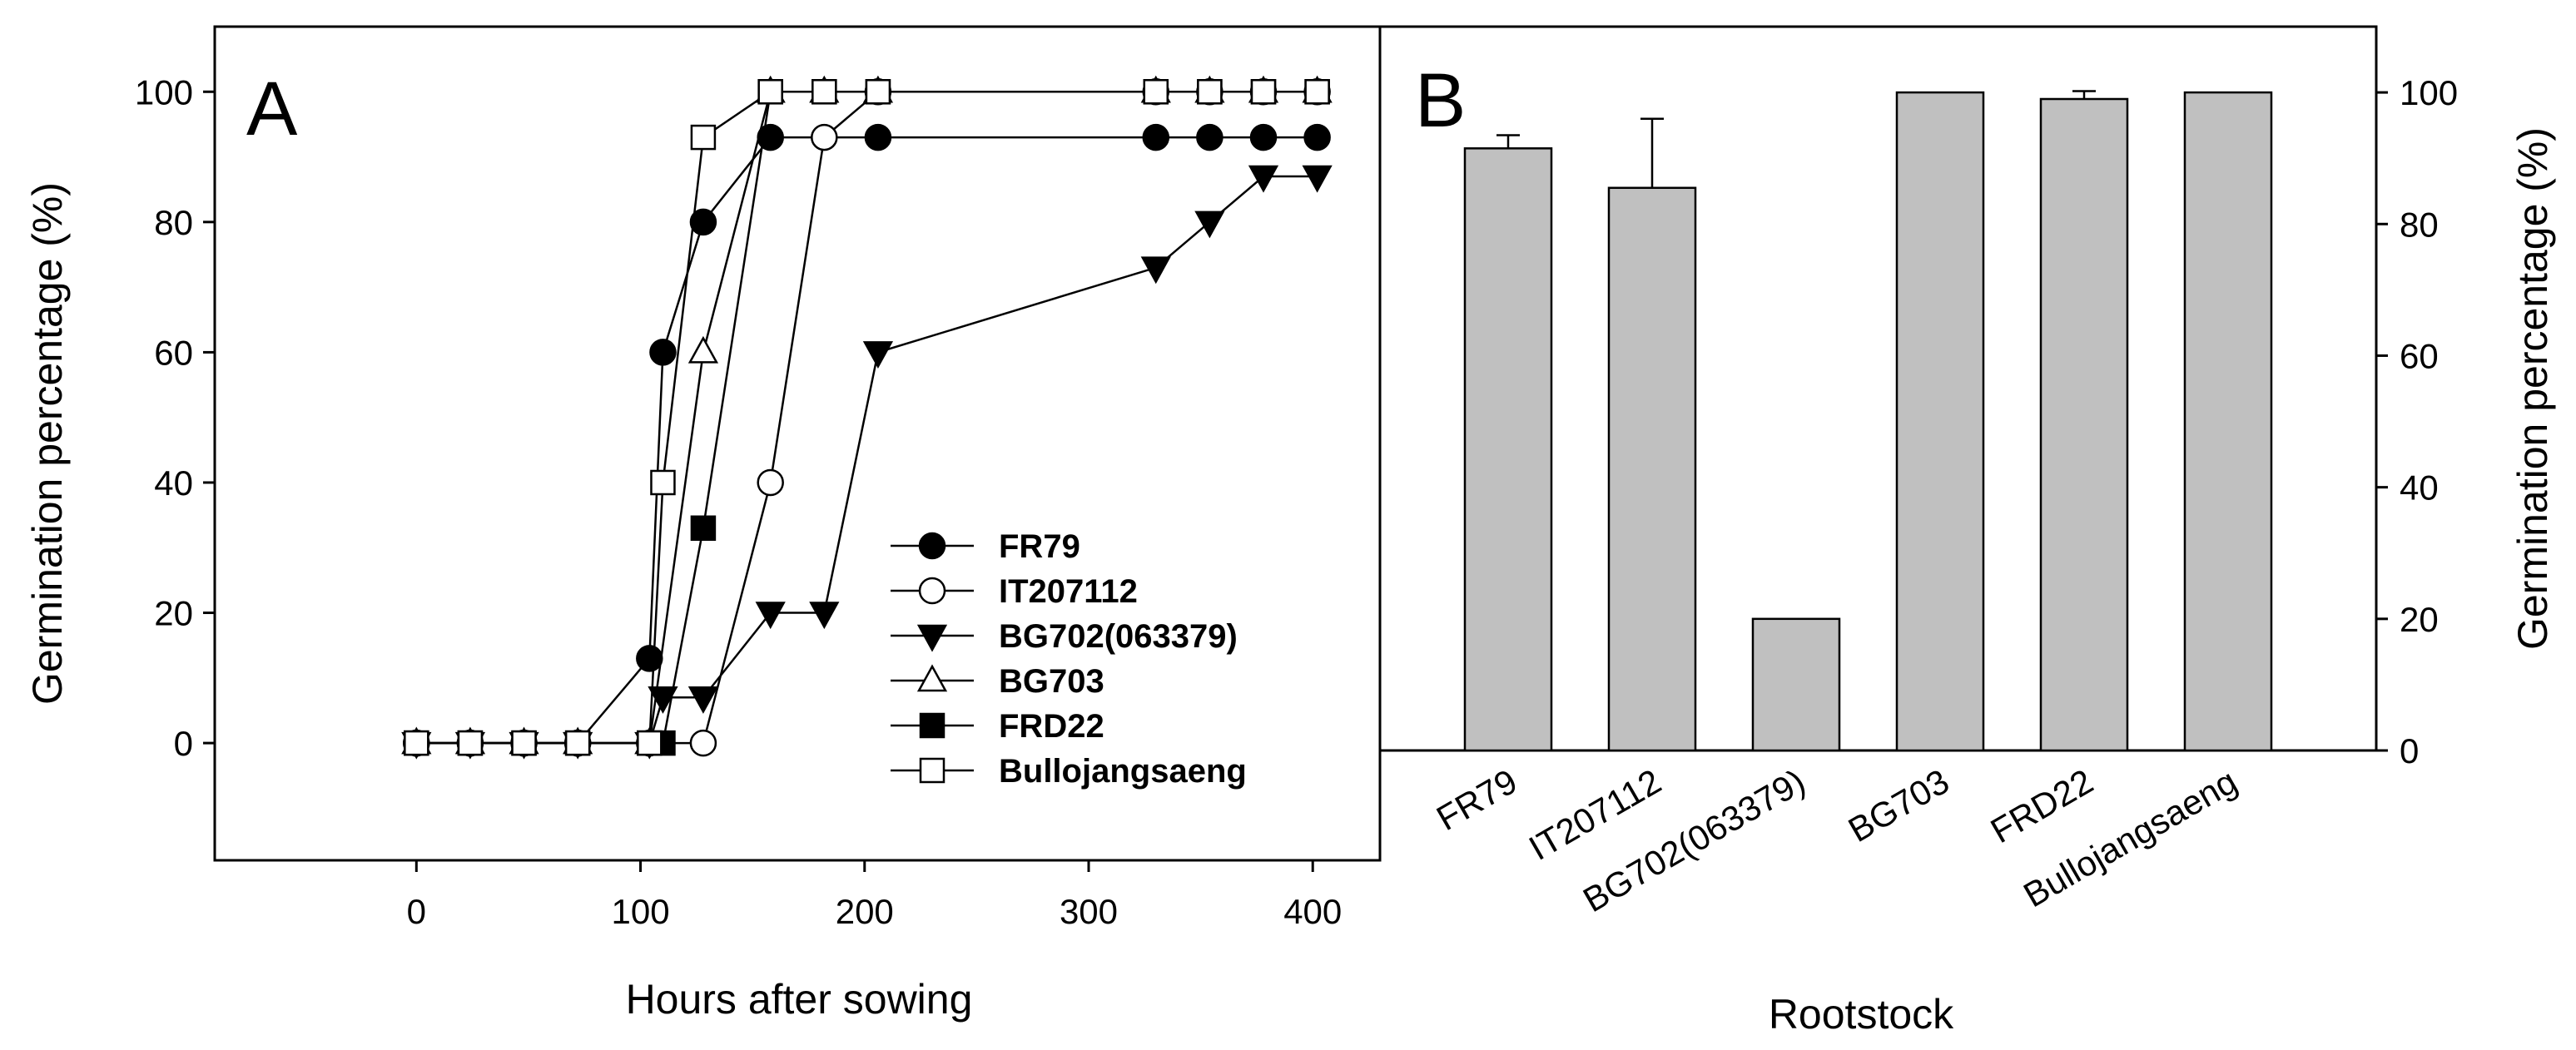 This screenshot has width=2576, height=1050. What do you see at coordinates (1861, 1014) in the screenshot?
I see `panel-b-x-title: Rootstock` at bounding box center [1861, 1014].